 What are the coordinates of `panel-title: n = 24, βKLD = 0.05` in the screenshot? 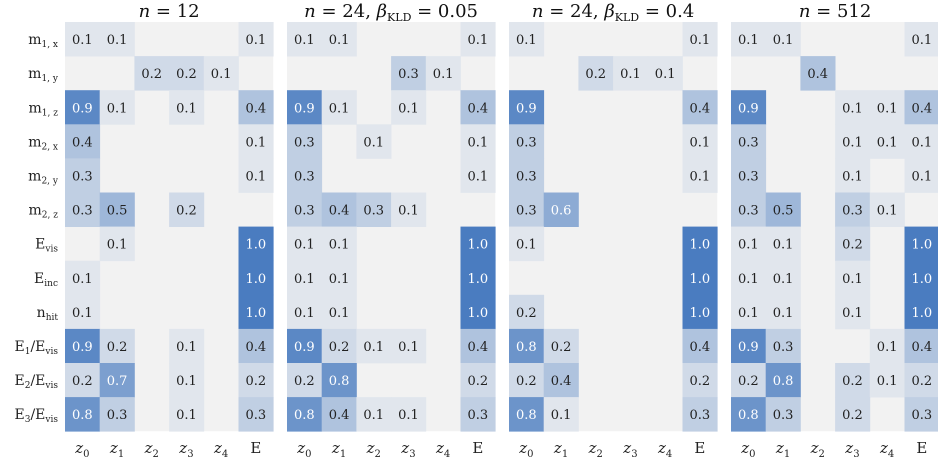 It's located at (391, 12).